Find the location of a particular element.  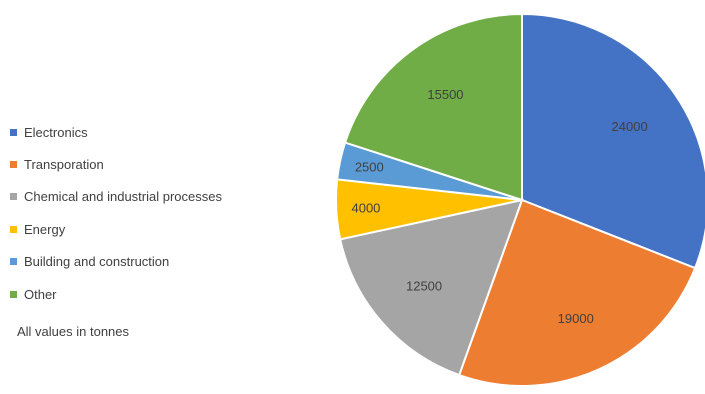

pie-slice-chemical-and-industrial-processes is located at coordinates (431, 287).